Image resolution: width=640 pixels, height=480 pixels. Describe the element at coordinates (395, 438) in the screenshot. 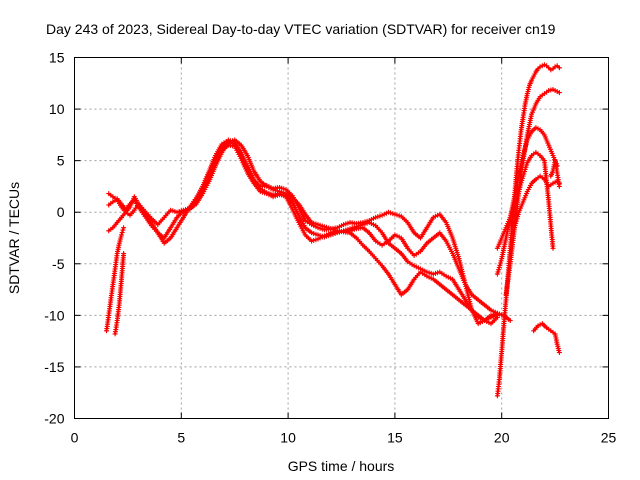

I see `x-tick-label: 15` at that location.